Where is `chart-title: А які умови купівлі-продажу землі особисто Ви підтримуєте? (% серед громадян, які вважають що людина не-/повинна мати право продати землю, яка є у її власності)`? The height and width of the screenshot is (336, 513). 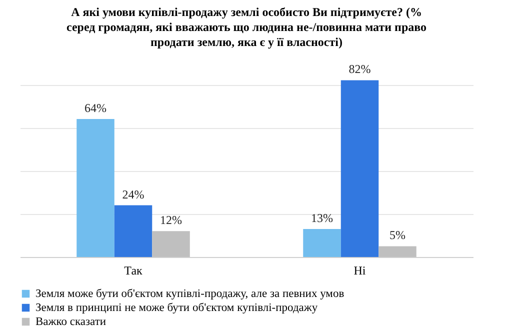 chart-title: А які умови купівлі-продажу землі особисто Ви підтримуєте? (% серед громадян, які вважають що людина не-/повинна мати право продати землю, яка є у її власності) is located at coordinates (246, 27).